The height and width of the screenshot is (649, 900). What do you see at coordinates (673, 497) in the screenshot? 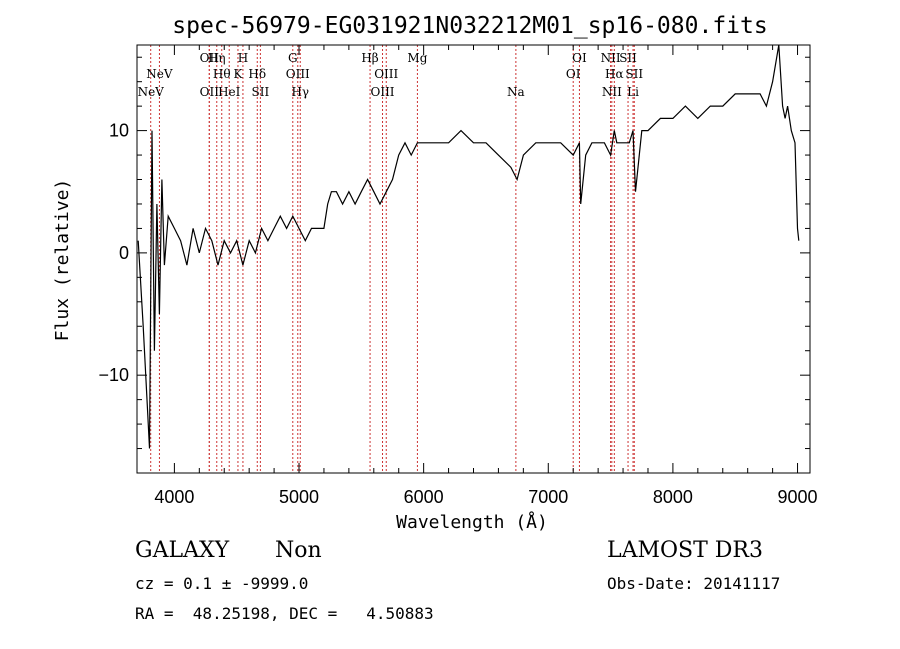
I see `x-tick-label: 8000` at bounding box center [673, 497].